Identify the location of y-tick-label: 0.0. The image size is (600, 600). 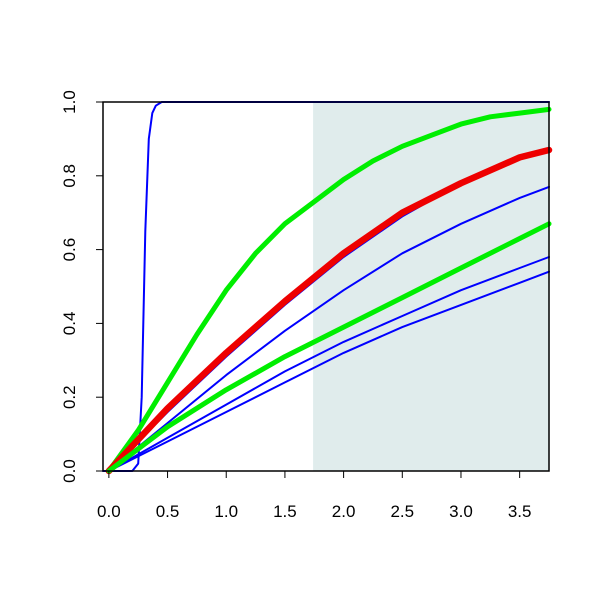
(69, 471).